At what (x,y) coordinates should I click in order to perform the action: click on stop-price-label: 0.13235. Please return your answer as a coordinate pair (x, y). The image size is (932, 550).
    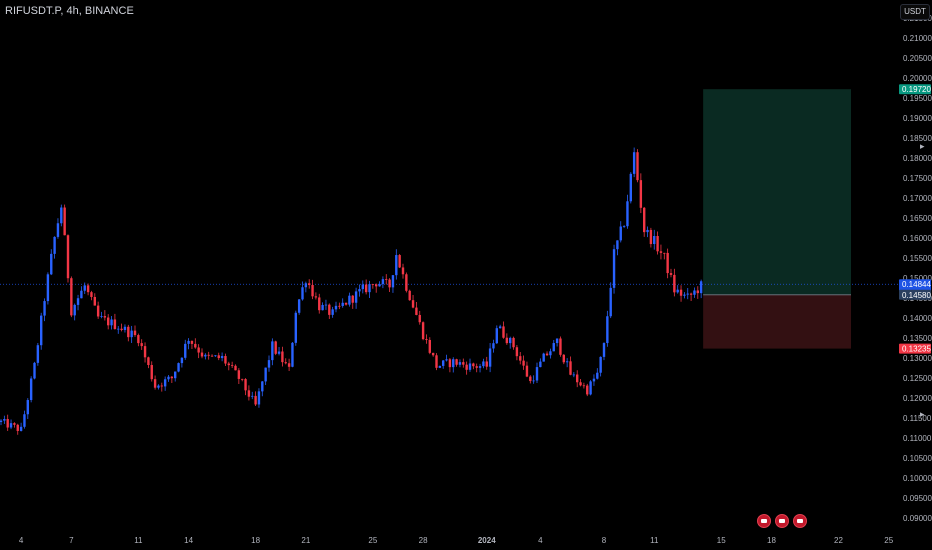
    Looking at the image, I should click on (915, 348).